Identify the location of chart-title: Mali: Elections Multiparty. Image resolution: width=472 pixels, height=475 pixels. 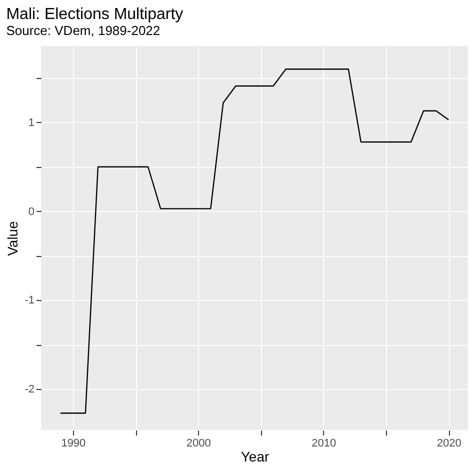
(95, 14).